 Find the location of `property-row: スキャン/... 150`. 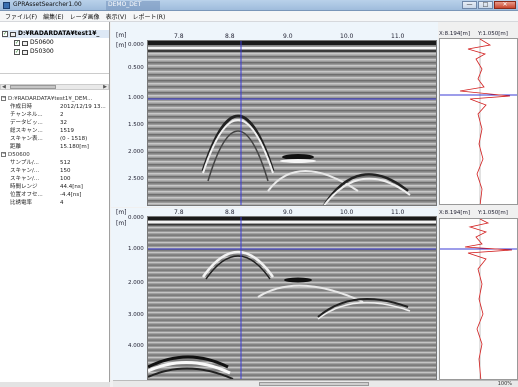

property-row: スキャン/... 150 is located at coordinates (40, 171).